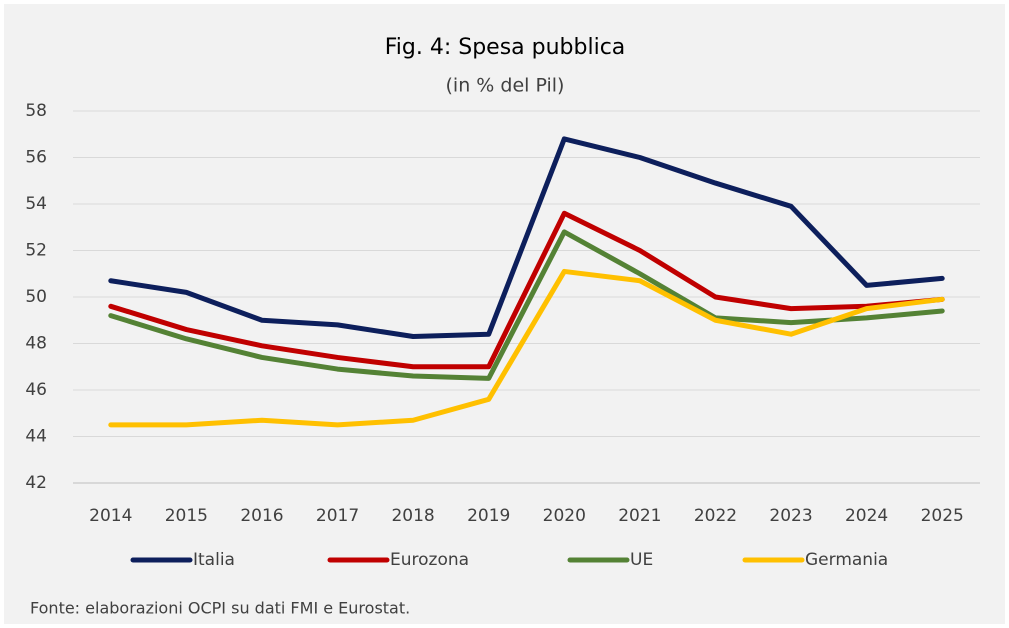 The image size is (1009, 628). I want to click on y-tick-label: 44, so click(36, 437).